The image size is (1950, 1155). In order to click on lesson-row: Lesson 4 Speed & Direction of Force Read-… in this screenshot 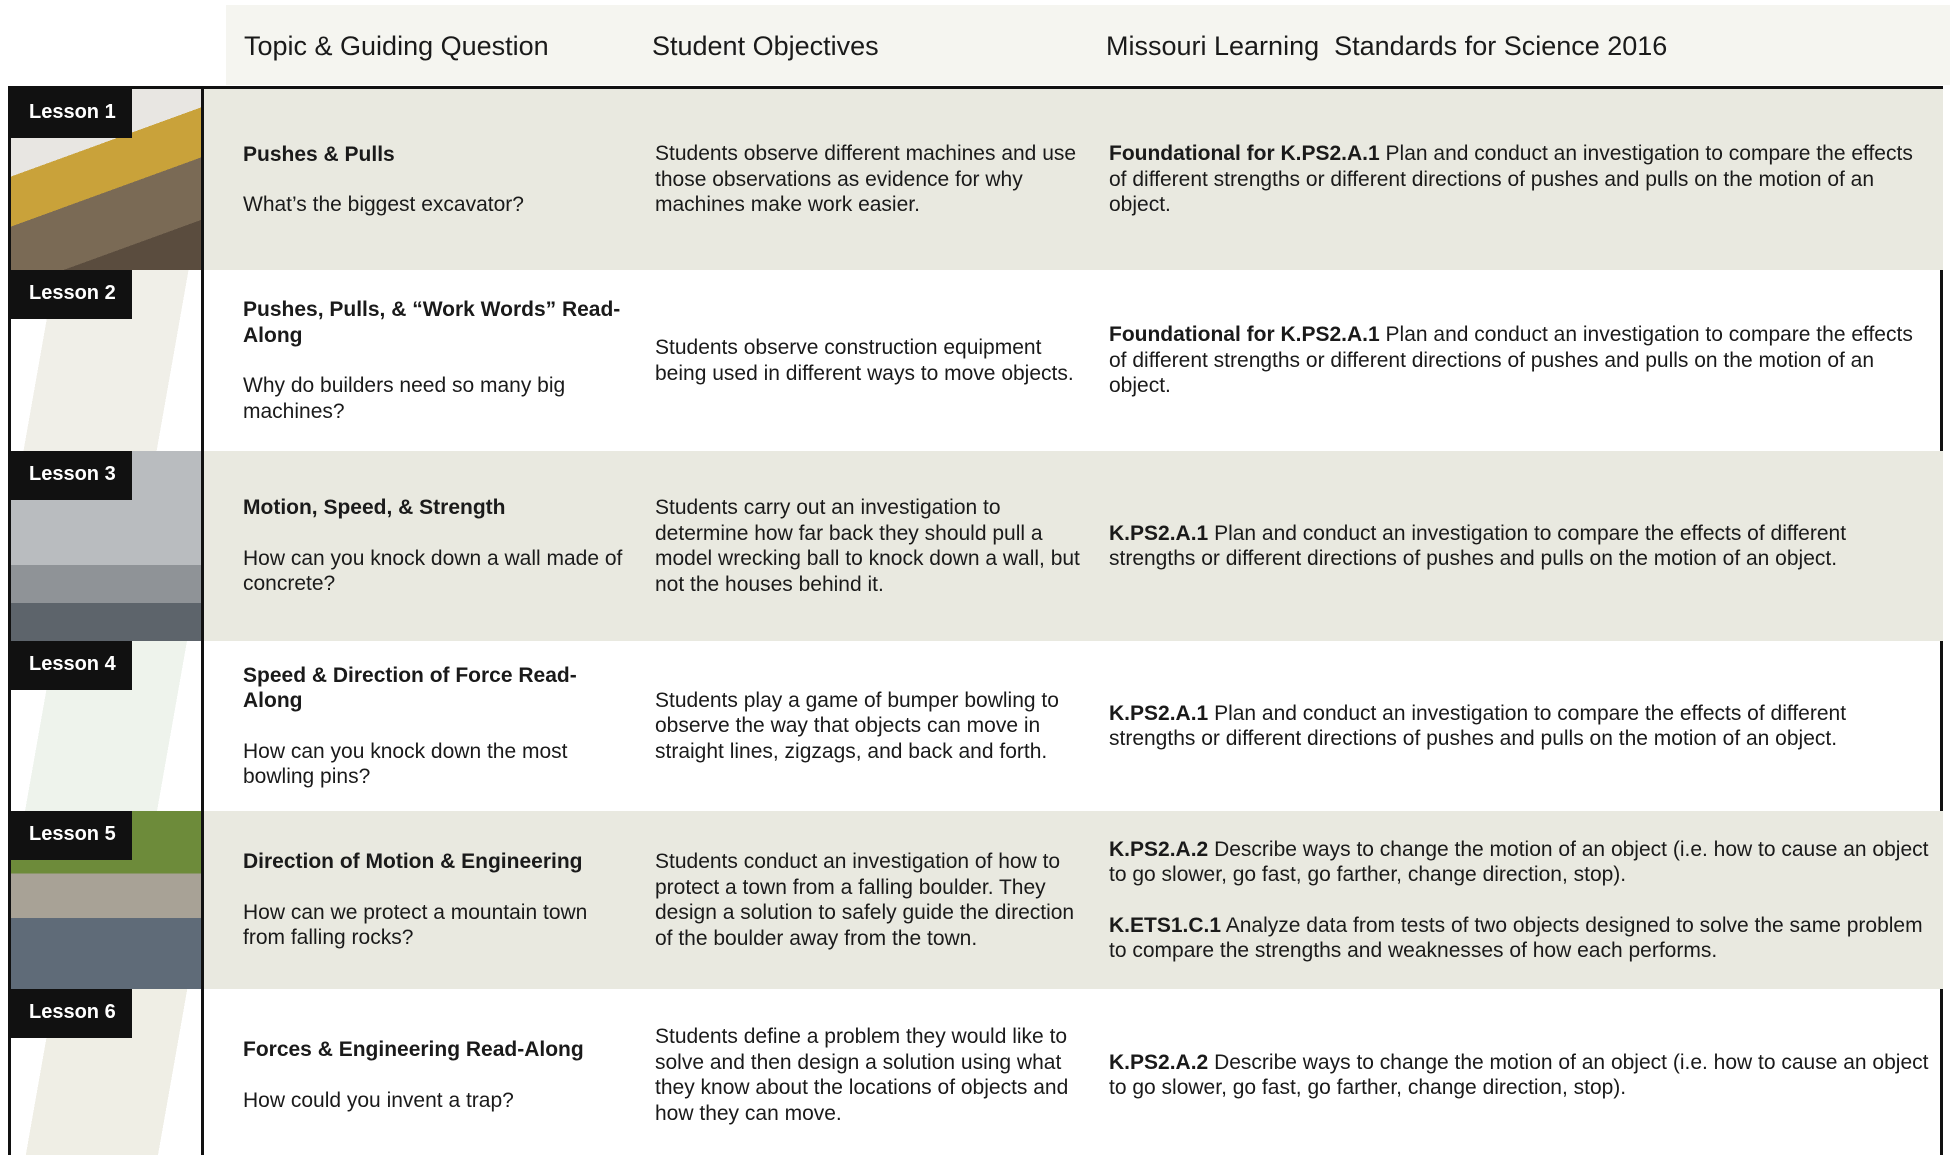, I will do `click(977, 726)`.